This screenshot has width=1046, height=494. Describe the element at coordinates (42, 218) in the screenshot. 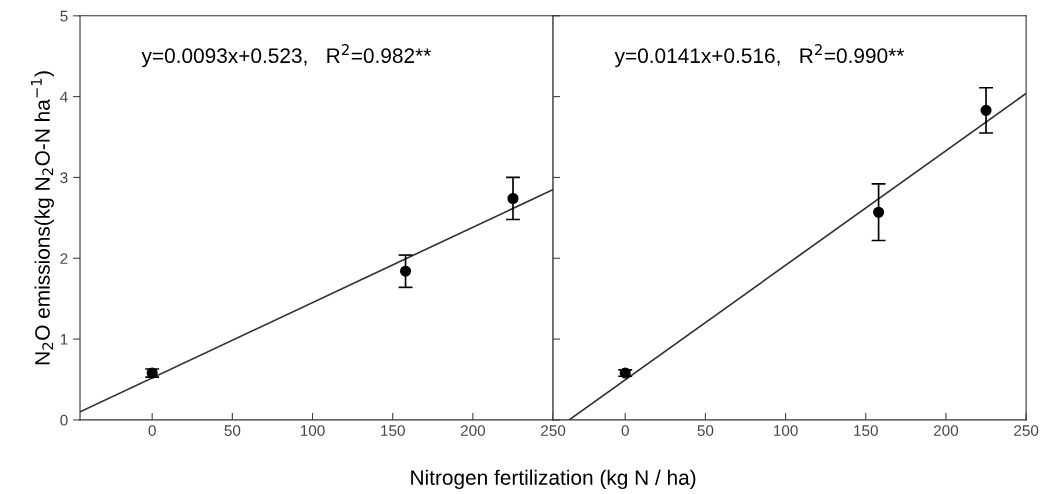

I see `y-axis-title: N$_{2}$O emissions(kg N$_{2}$O-N ha$^{−1}$)` at that location.